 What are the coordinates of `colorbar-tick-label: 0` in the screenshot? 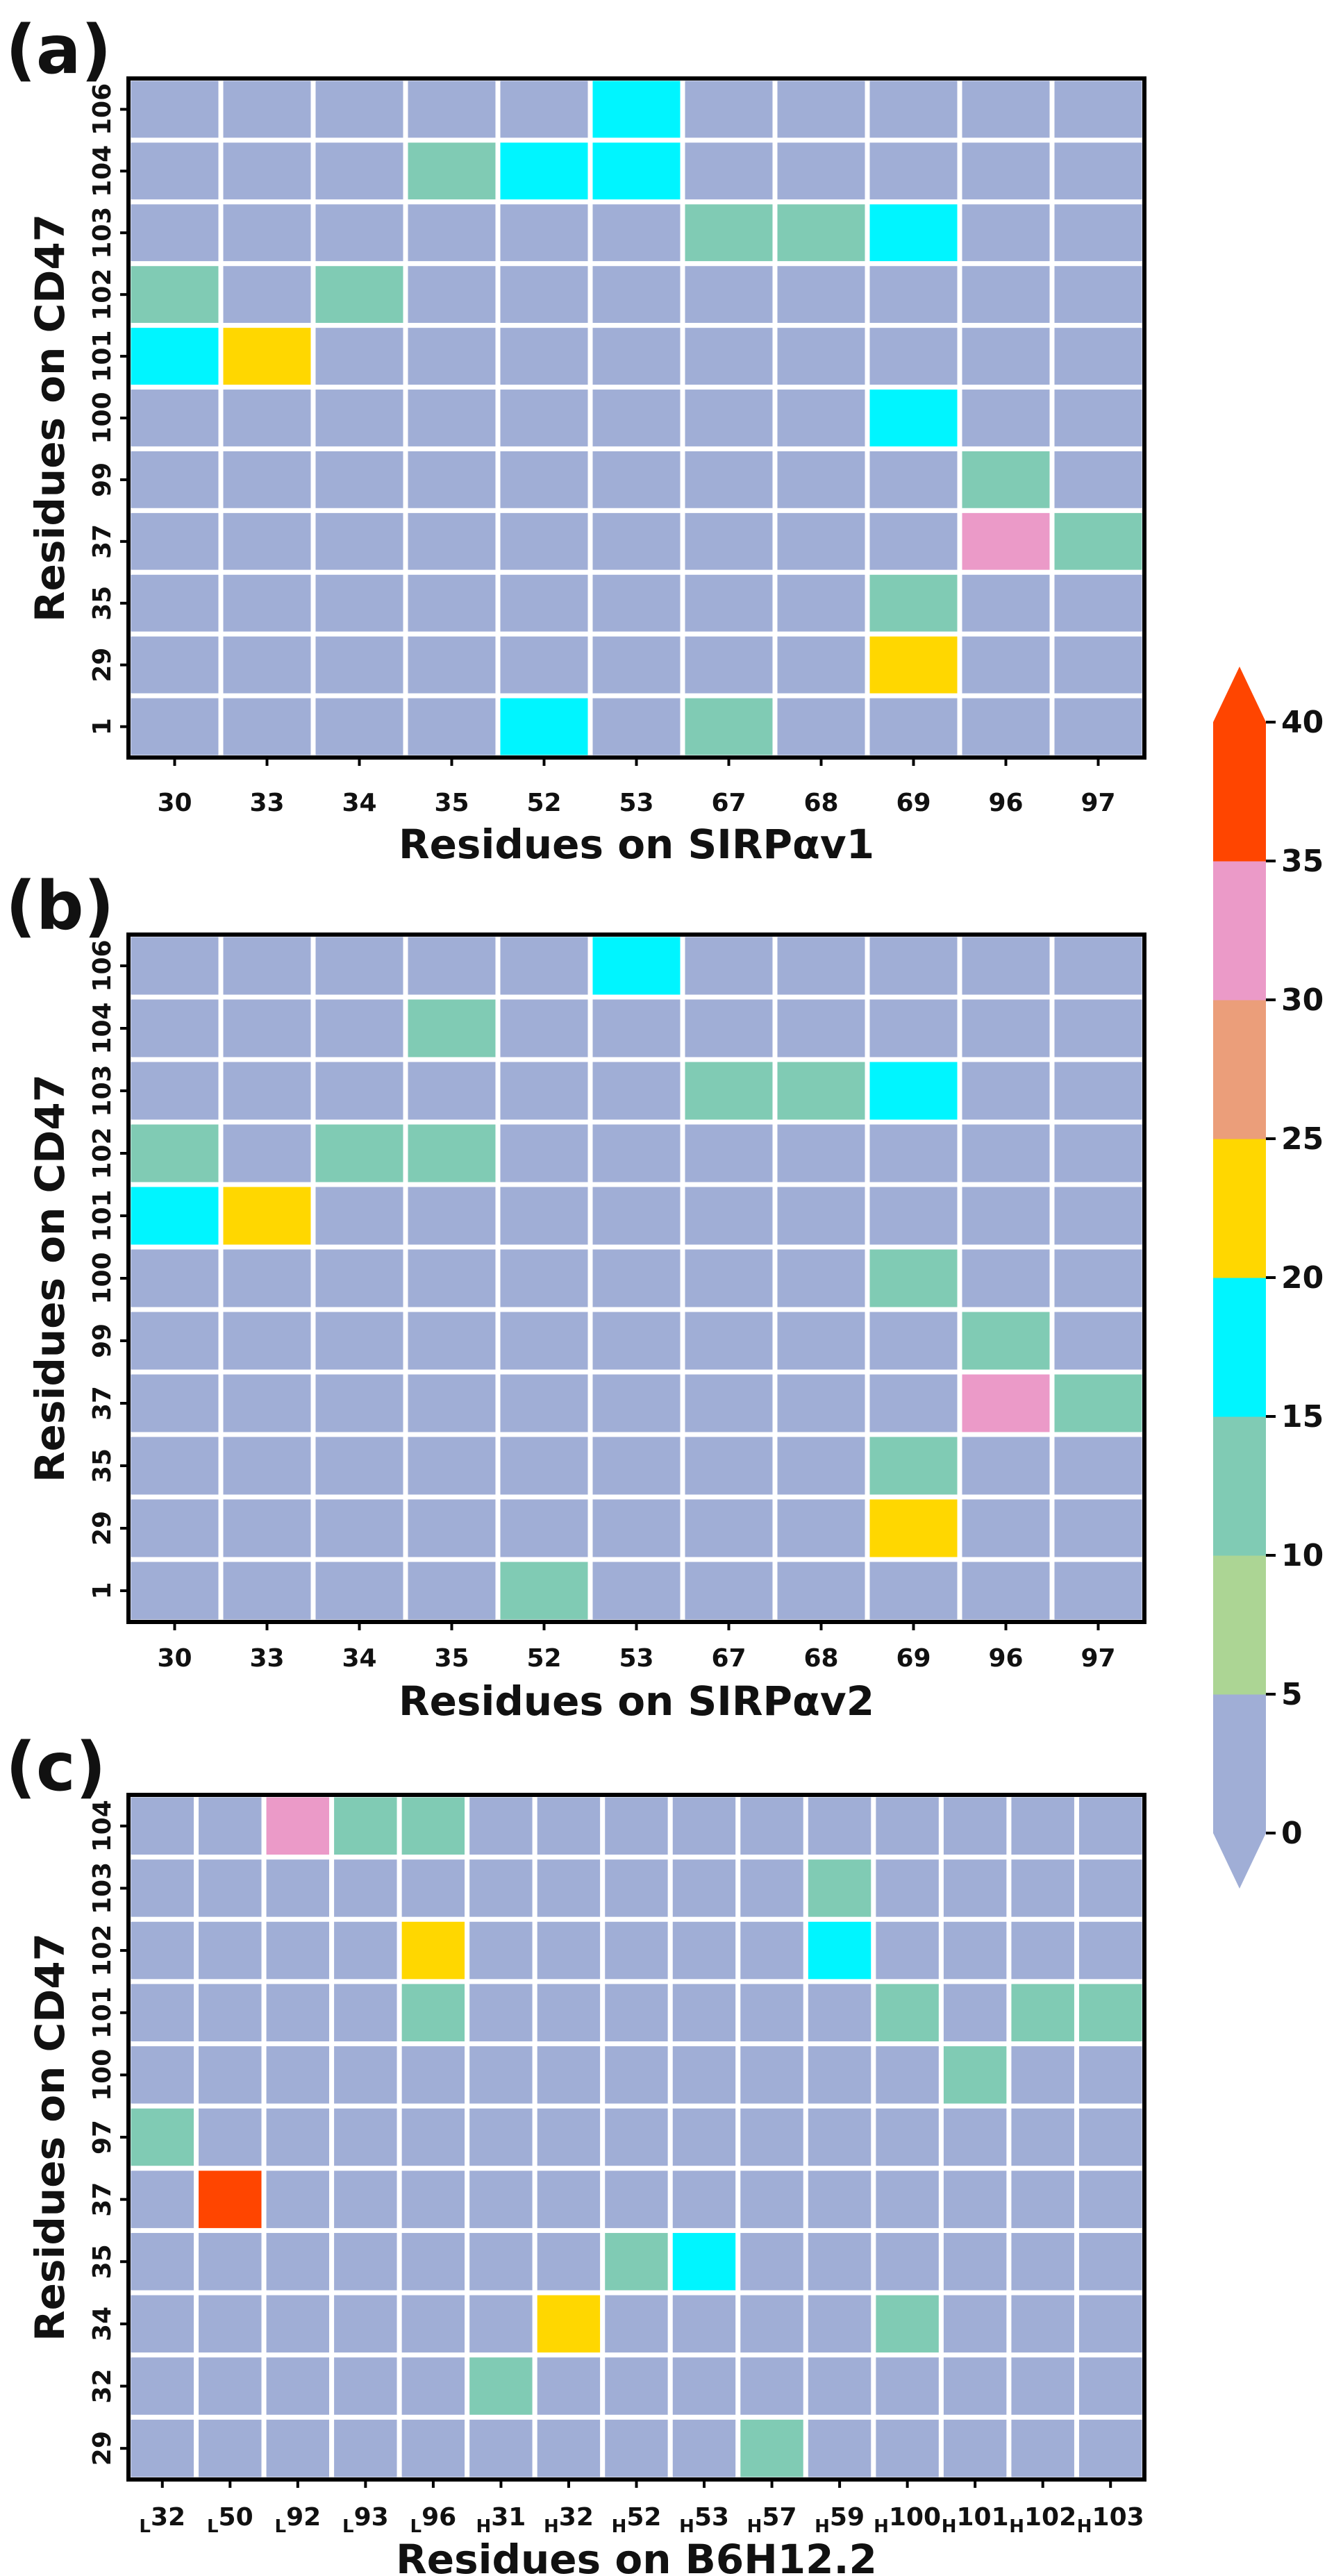 It's located at (1292, 1833).